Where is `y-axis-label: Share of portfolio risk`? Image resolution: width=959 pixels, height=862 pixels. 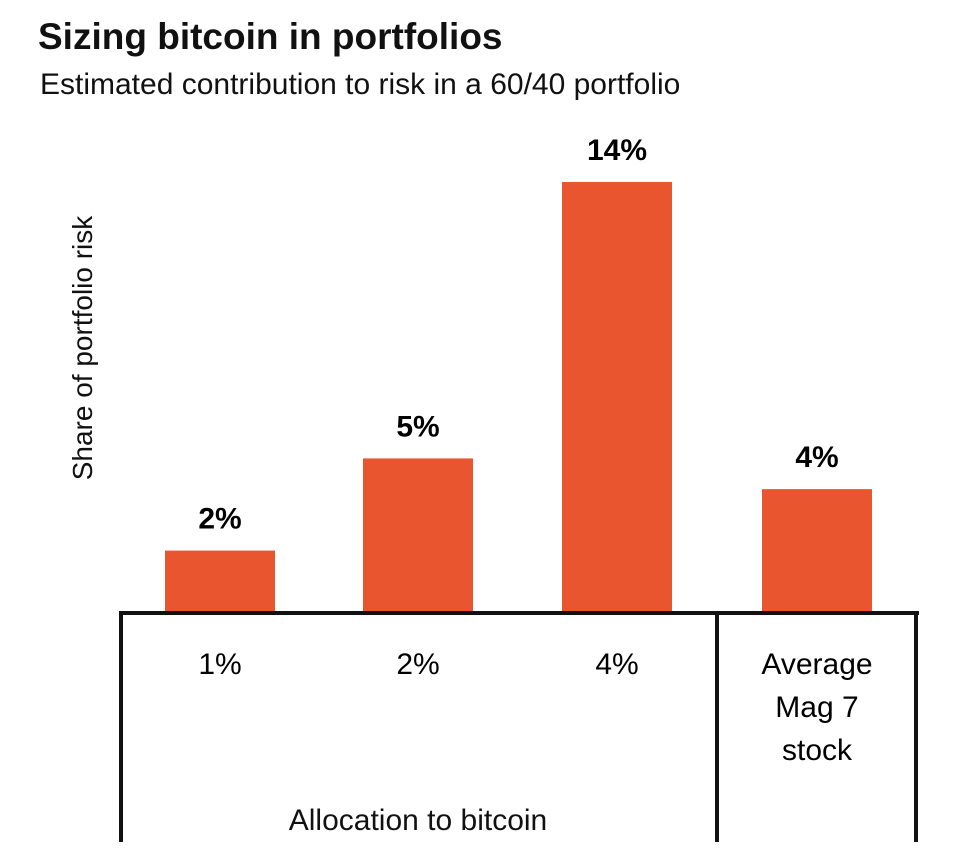
y-axis-label: Share of portfolio risk is located at coordinates (82, 348).